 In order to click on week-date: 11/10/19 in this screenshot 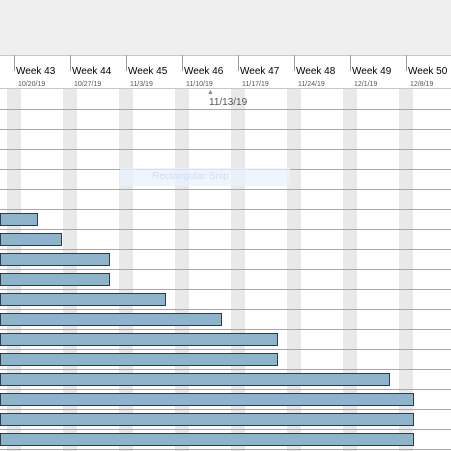, I will do `click(199, 84)`.